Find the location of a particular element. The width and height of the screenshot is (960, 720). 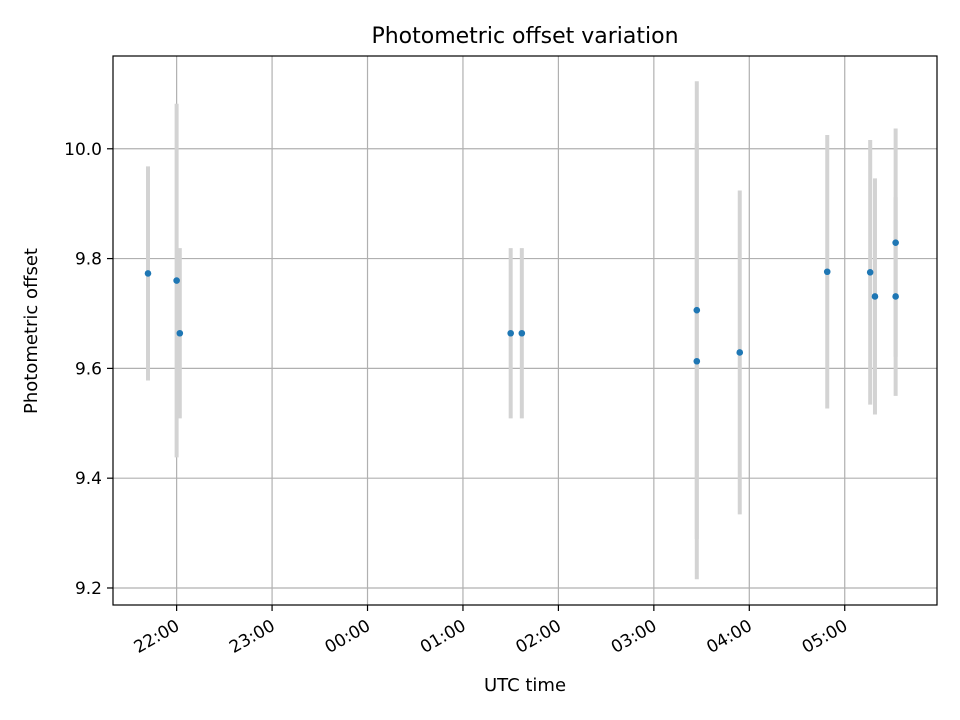

y-tick-label: 9.4 is located at coordinates (88, 479).